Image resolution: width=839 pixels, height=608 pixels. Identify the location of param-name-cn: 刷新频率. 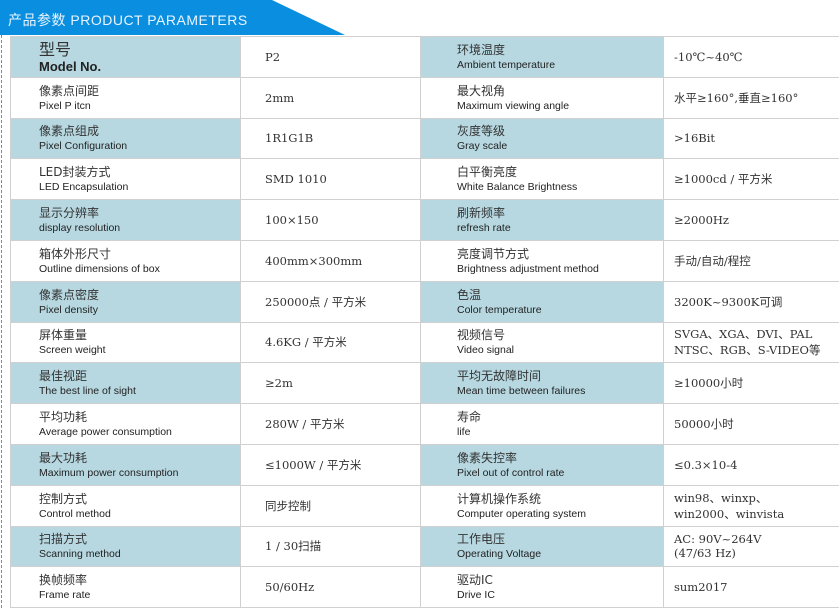
(481, 213).